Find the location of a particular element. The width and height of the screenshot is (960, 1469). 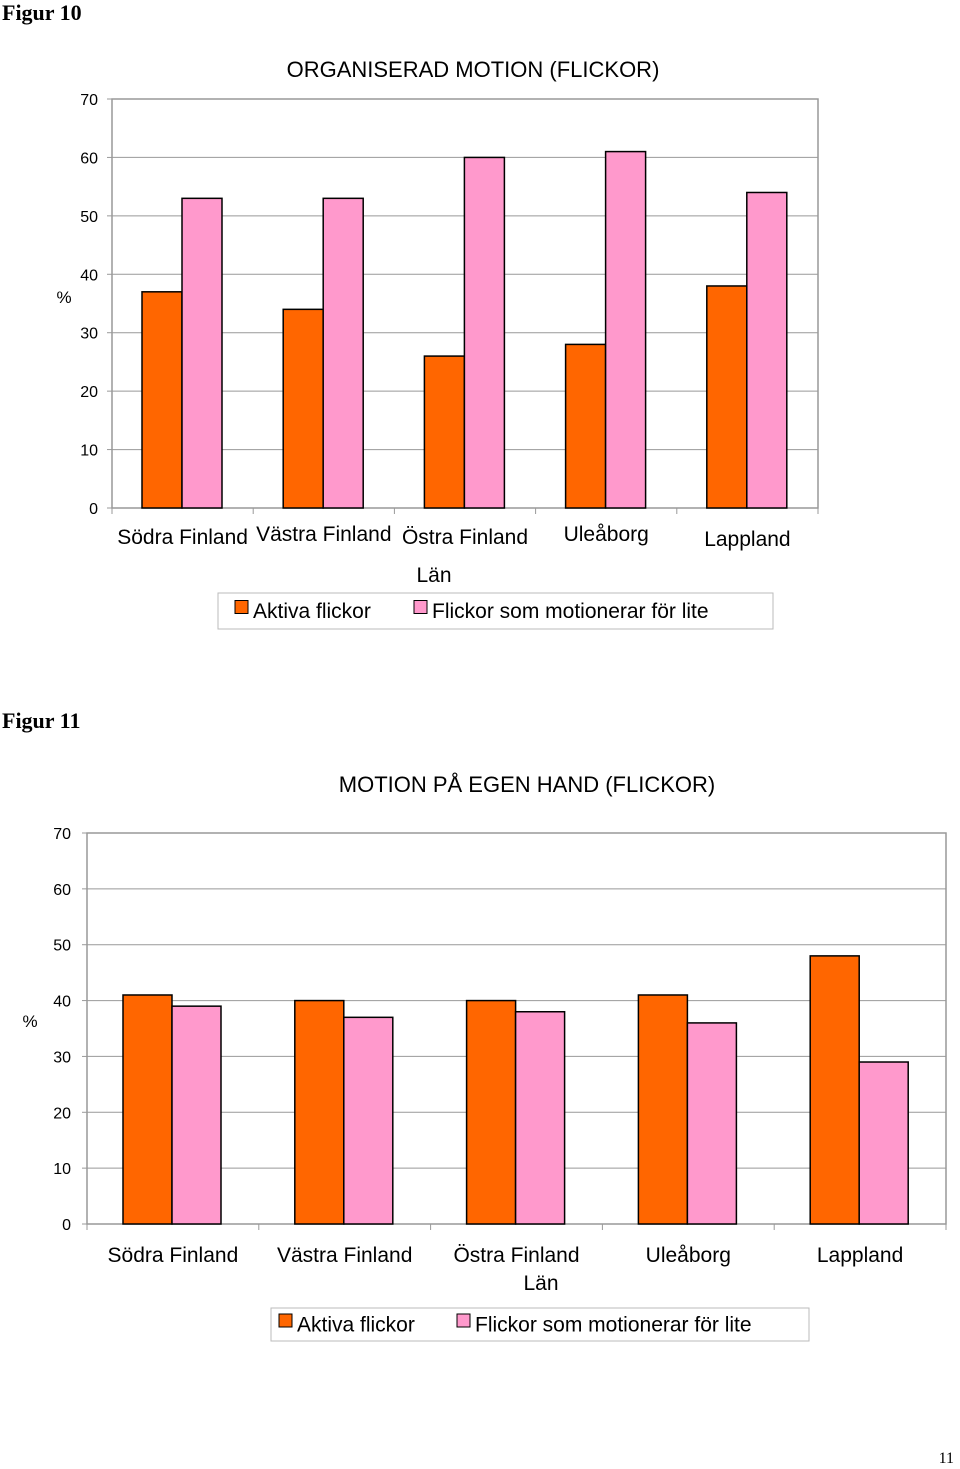

chart-title: MOTION PÅ EGEN HAND (FLICKOR) is located at coordinates (527, 784).